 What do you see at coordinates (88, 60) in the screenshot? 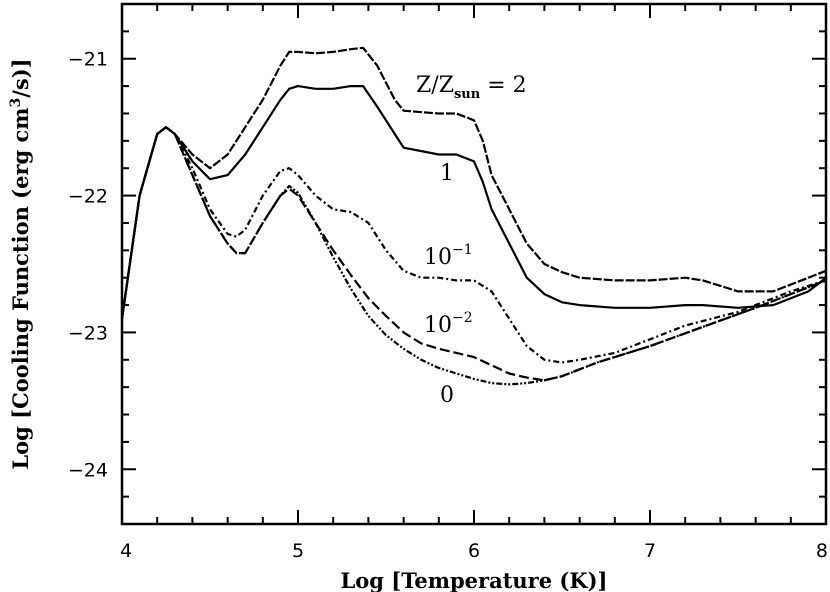
I see `y-tick-label: −21` at bounding box center [88, 60].